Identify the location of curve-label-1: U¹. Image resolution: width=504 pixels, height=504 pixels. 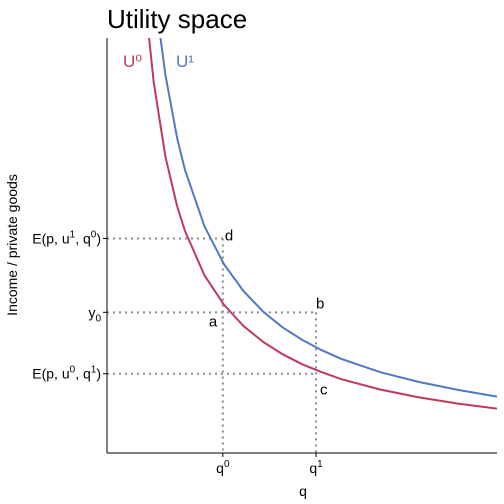
(185, 61).